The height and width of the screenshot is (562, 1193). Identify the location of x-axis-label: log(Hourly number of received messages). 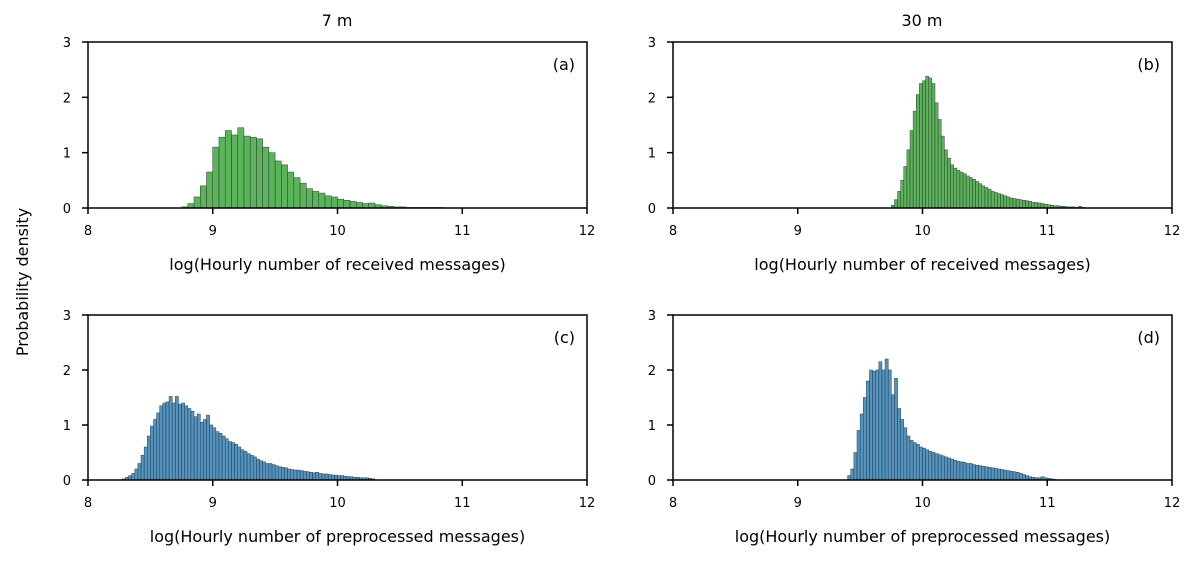
(922, 264).